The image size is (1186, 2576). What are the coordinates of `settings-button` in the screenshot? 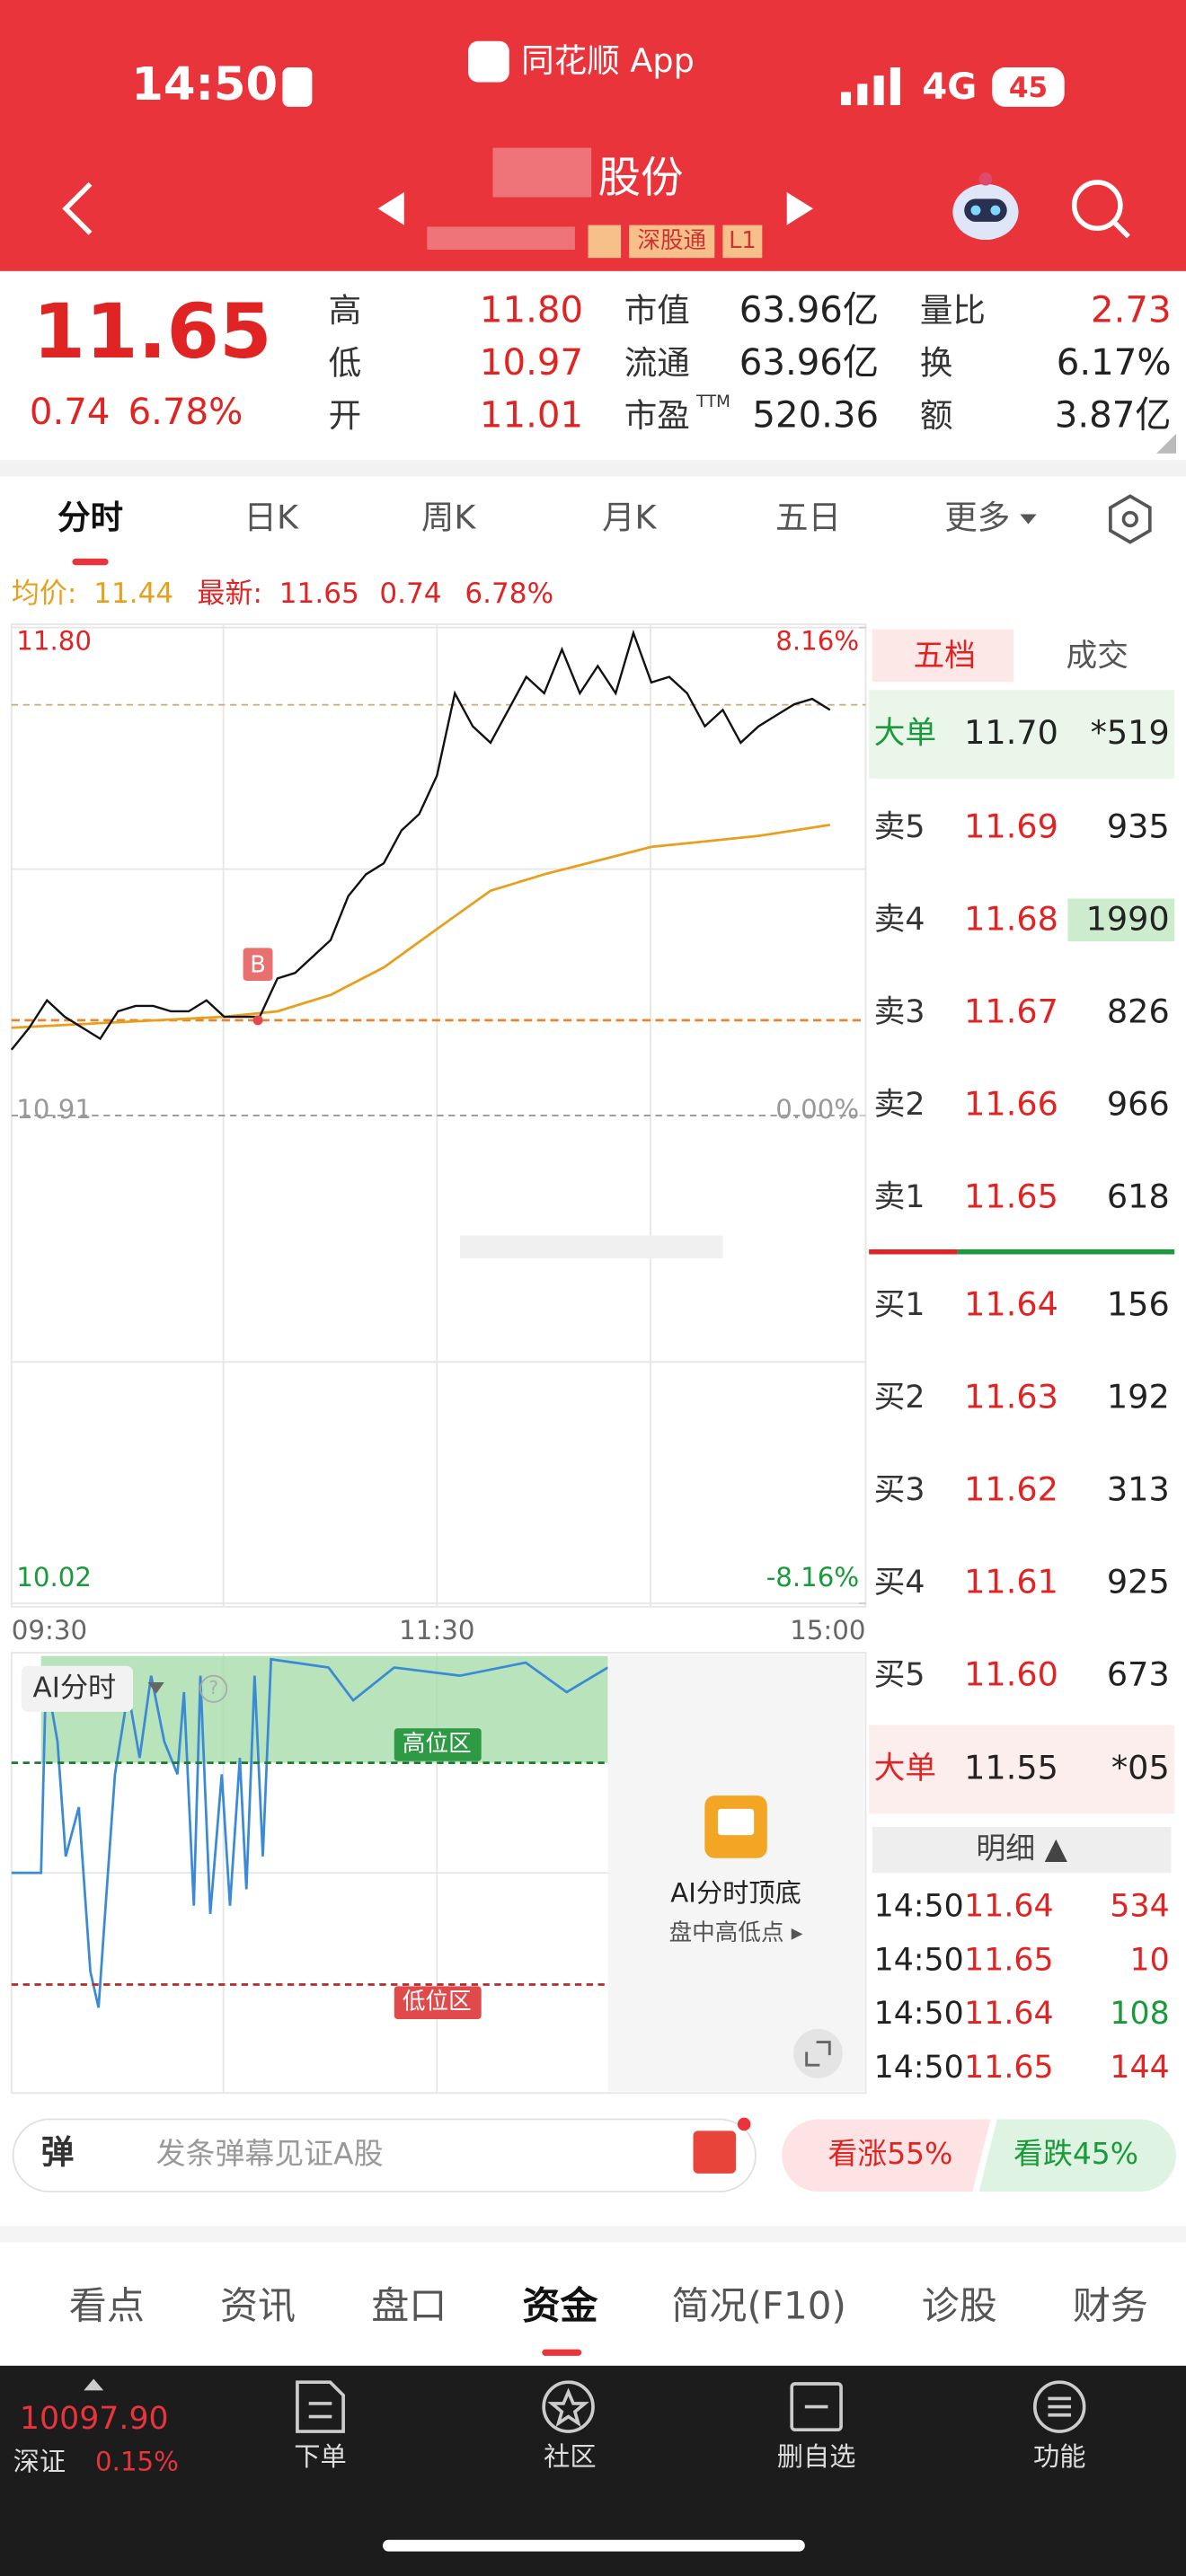 It's located at (1130, 519).